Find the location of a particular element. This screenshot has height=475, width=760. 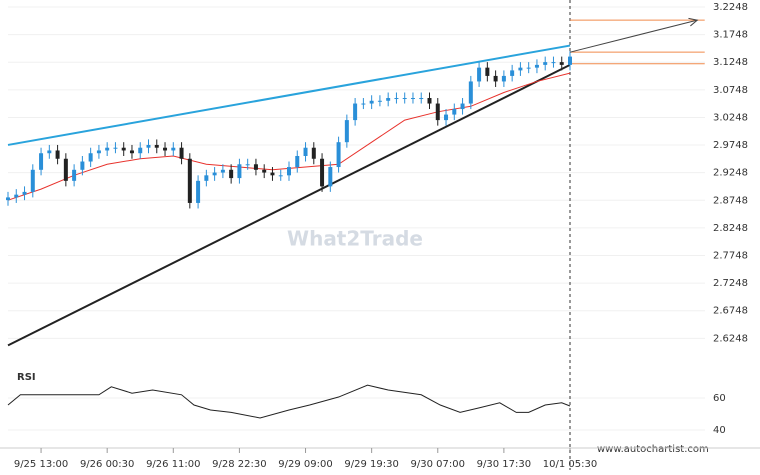

y-tick-label: 3.1248 is located at coordinates (730, 62).